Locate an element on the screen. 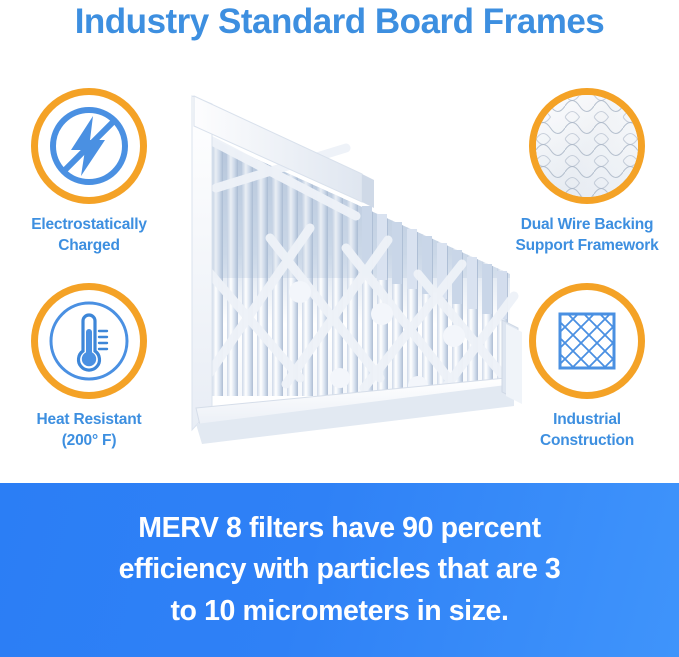 Image resolution: width=679 pixels, height=657 pixels. feature-label: Dual Wire Backing Support Framework is located at coordinates (587, 235).